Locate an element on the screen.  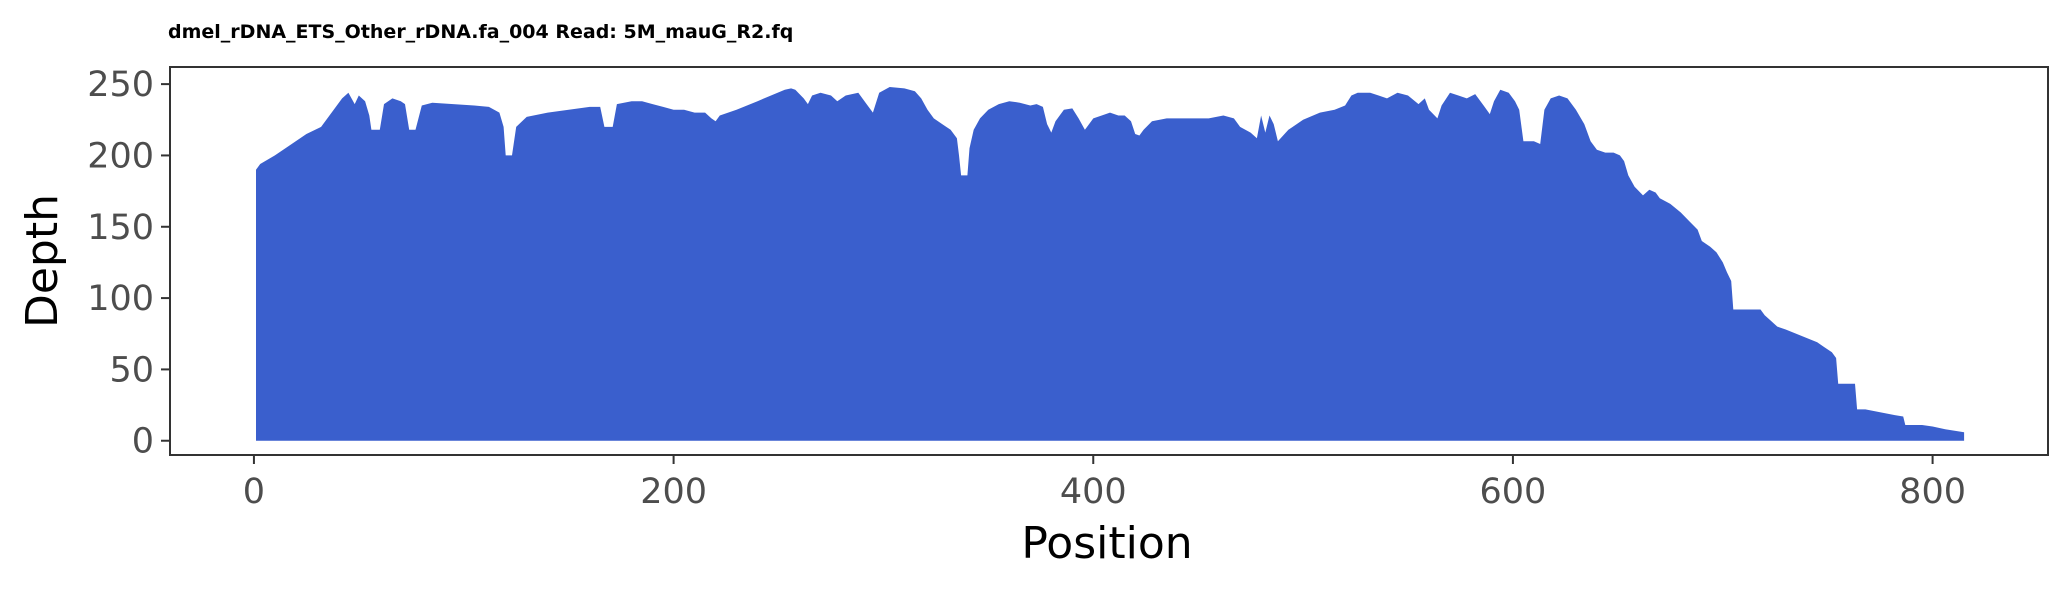
x-tick-label: 600 is located at coordinates (1513, 492).